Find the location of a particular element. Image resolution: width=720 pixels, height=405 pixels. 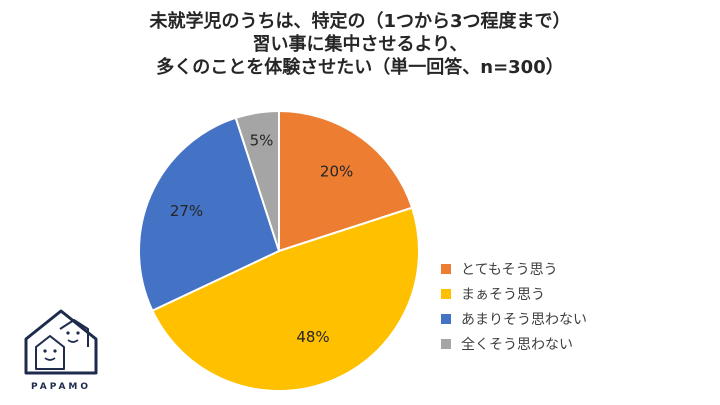

slice-label-strongly-agree: 20% is located at coordinates (336, 172).